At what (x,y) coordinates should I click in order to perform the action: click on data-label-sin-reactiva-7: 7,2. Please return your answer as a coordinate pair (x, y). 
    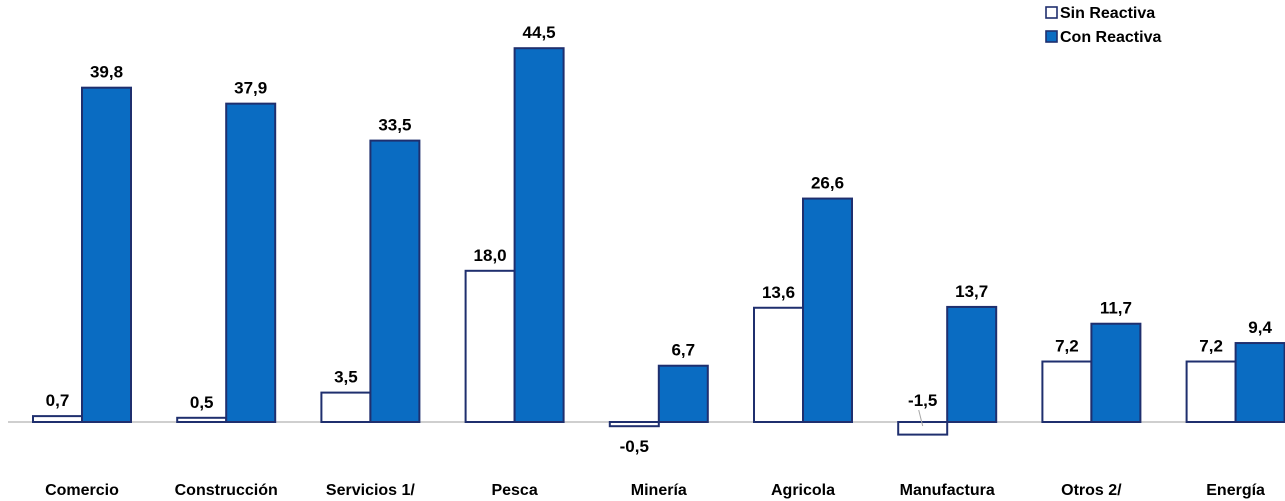
    Looking at the image, I should click on (1067, 346).